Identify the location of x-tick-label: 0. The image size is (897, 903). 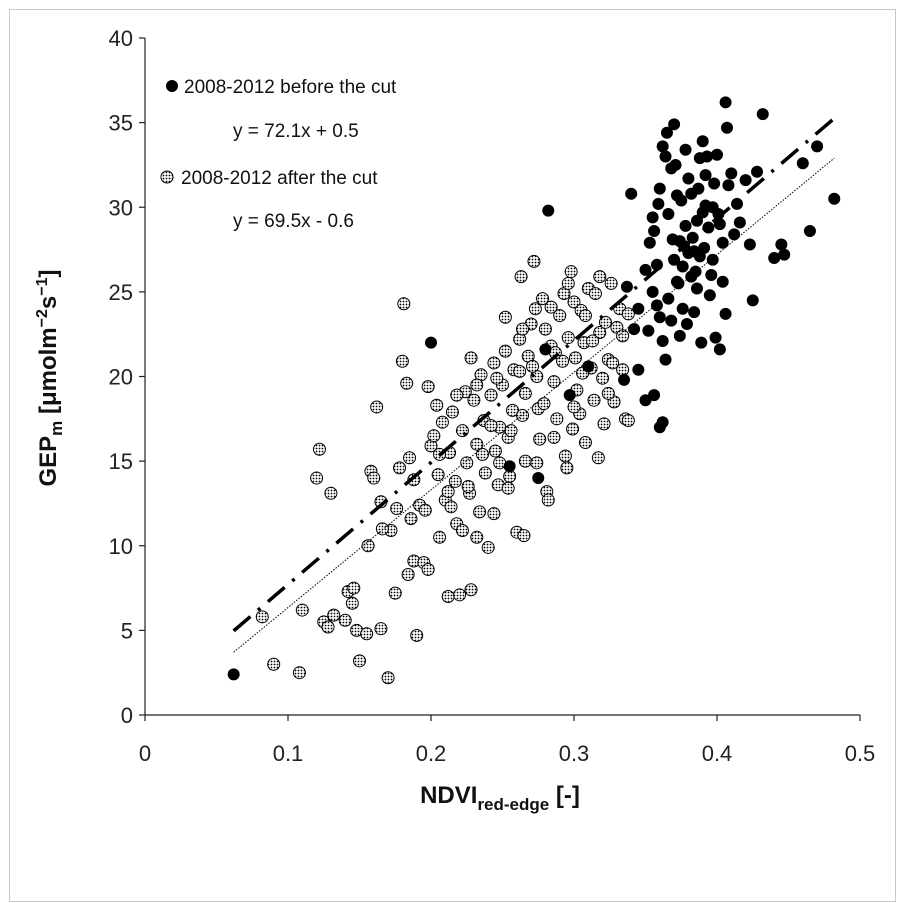
(145, 753).